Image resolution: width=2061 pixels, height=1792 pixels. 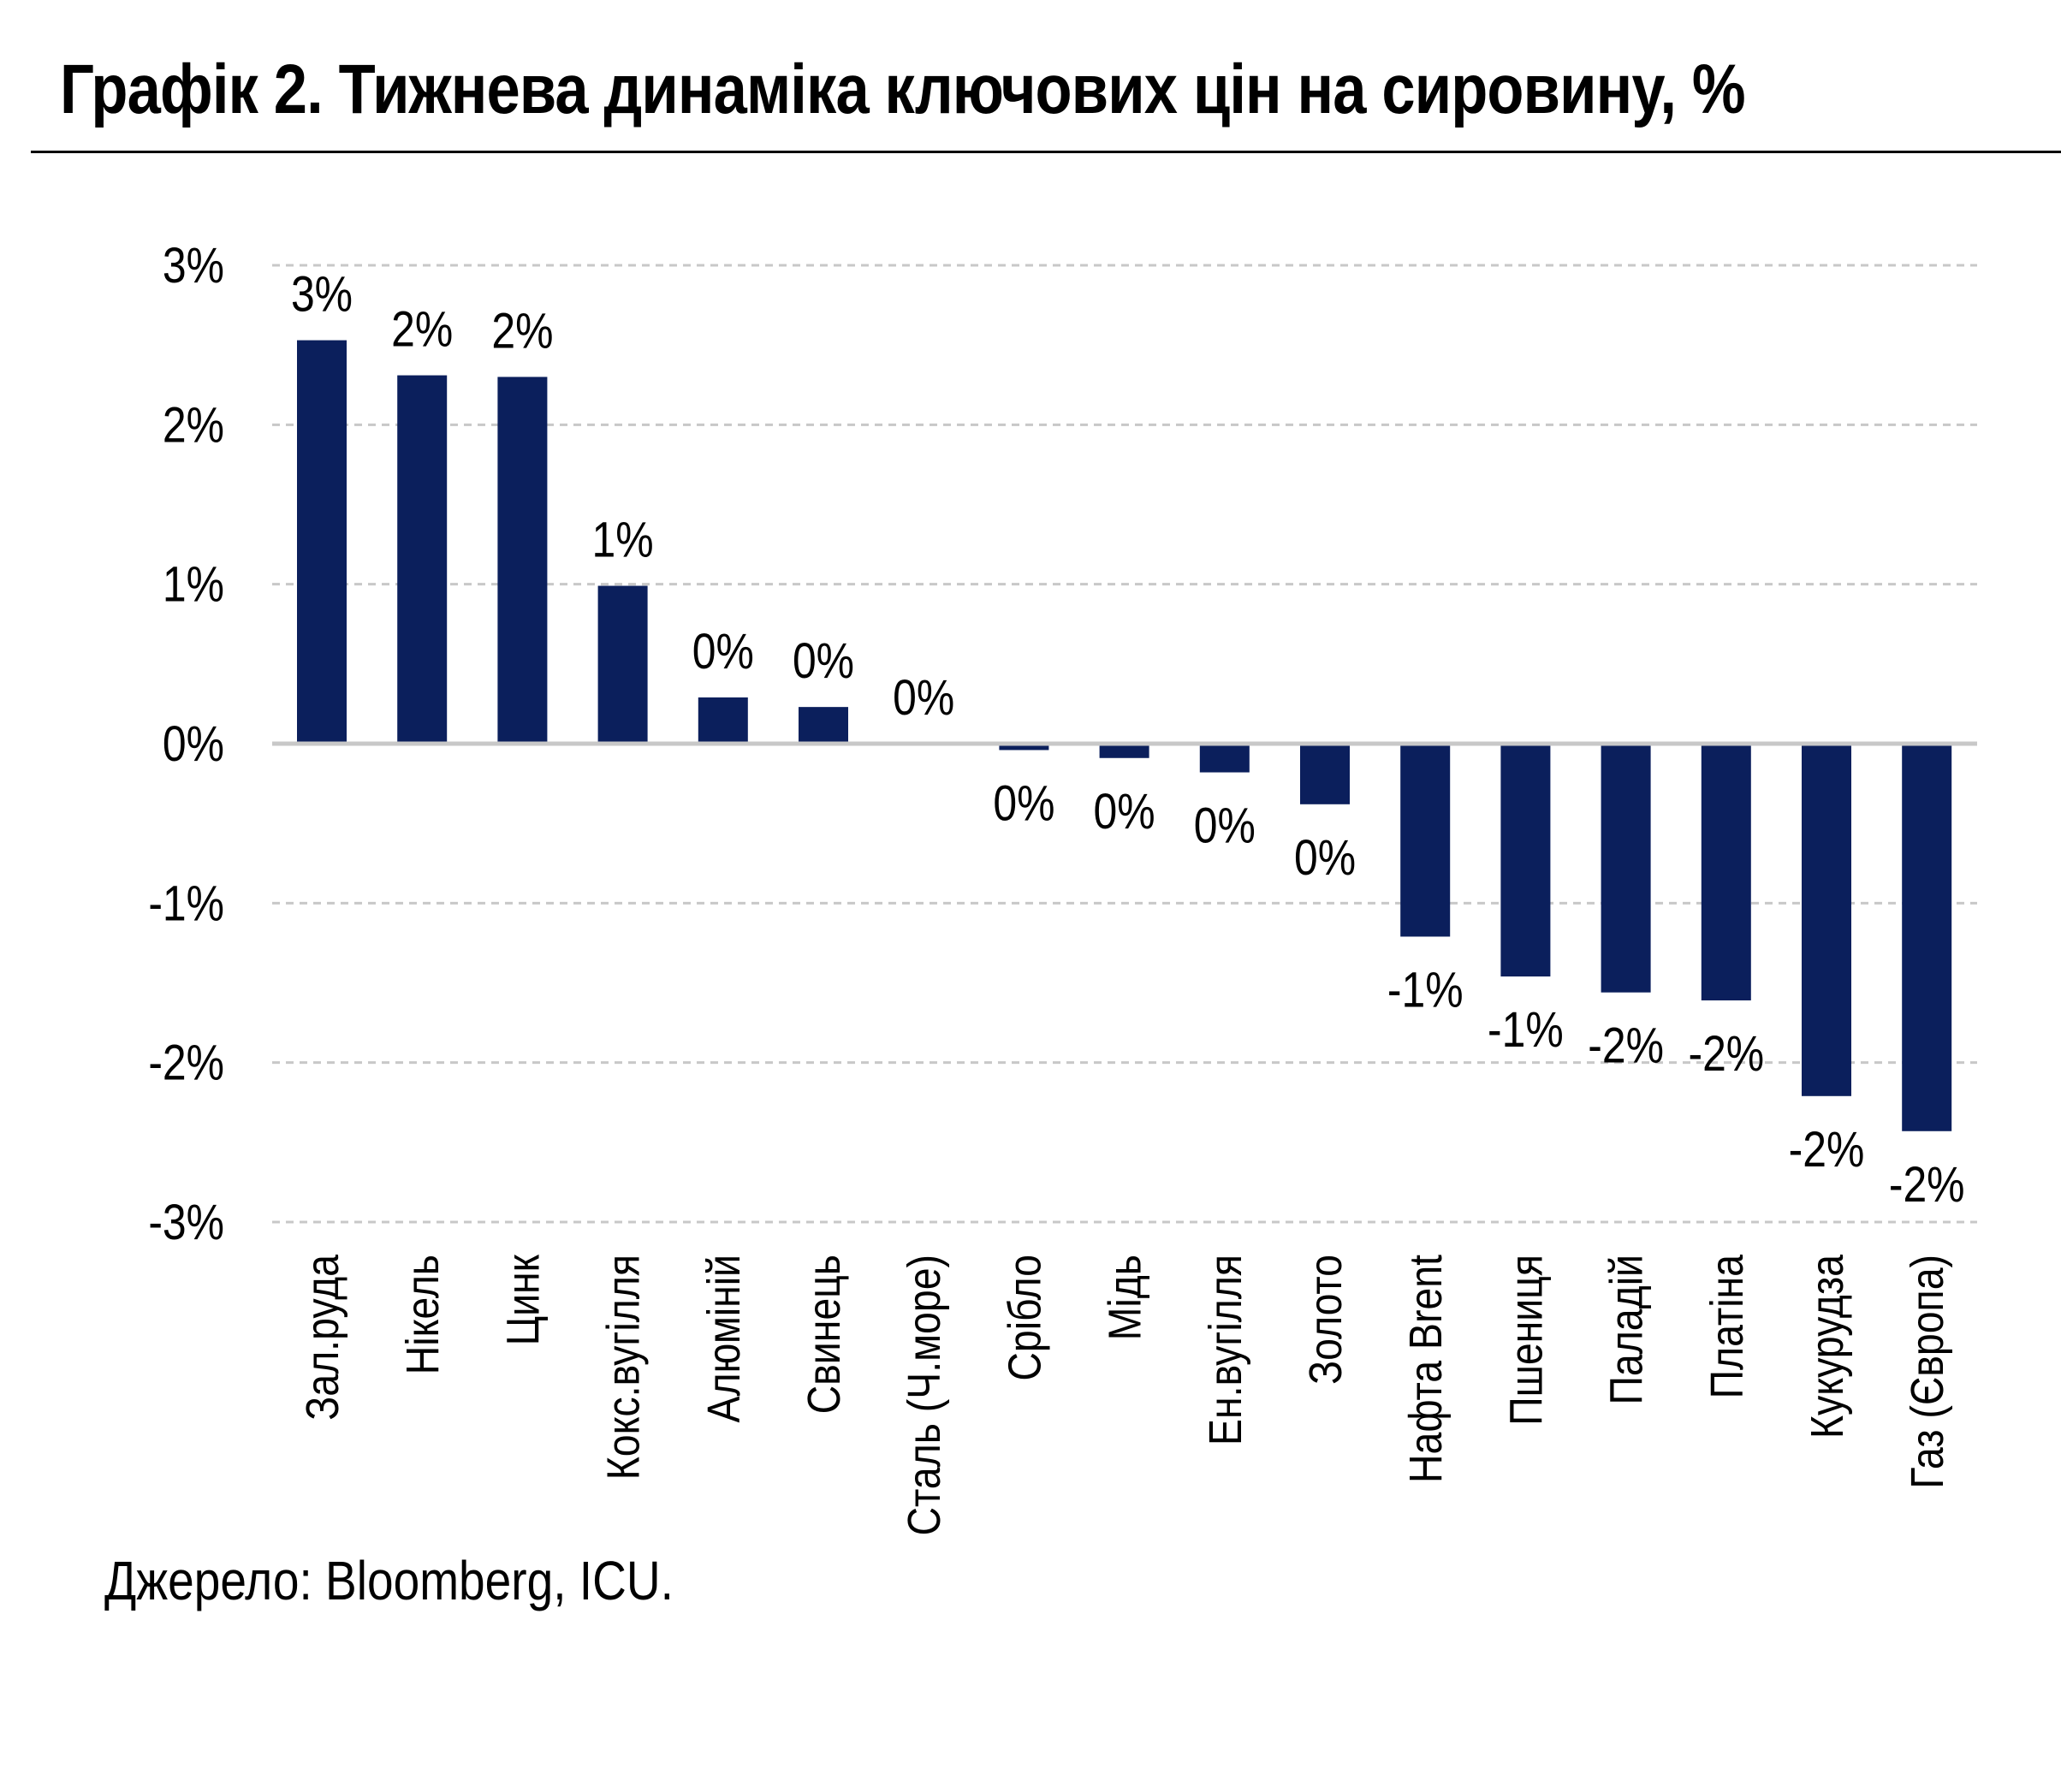 I want to click on y-tick-label: -1%, so click(x=186, y=904).